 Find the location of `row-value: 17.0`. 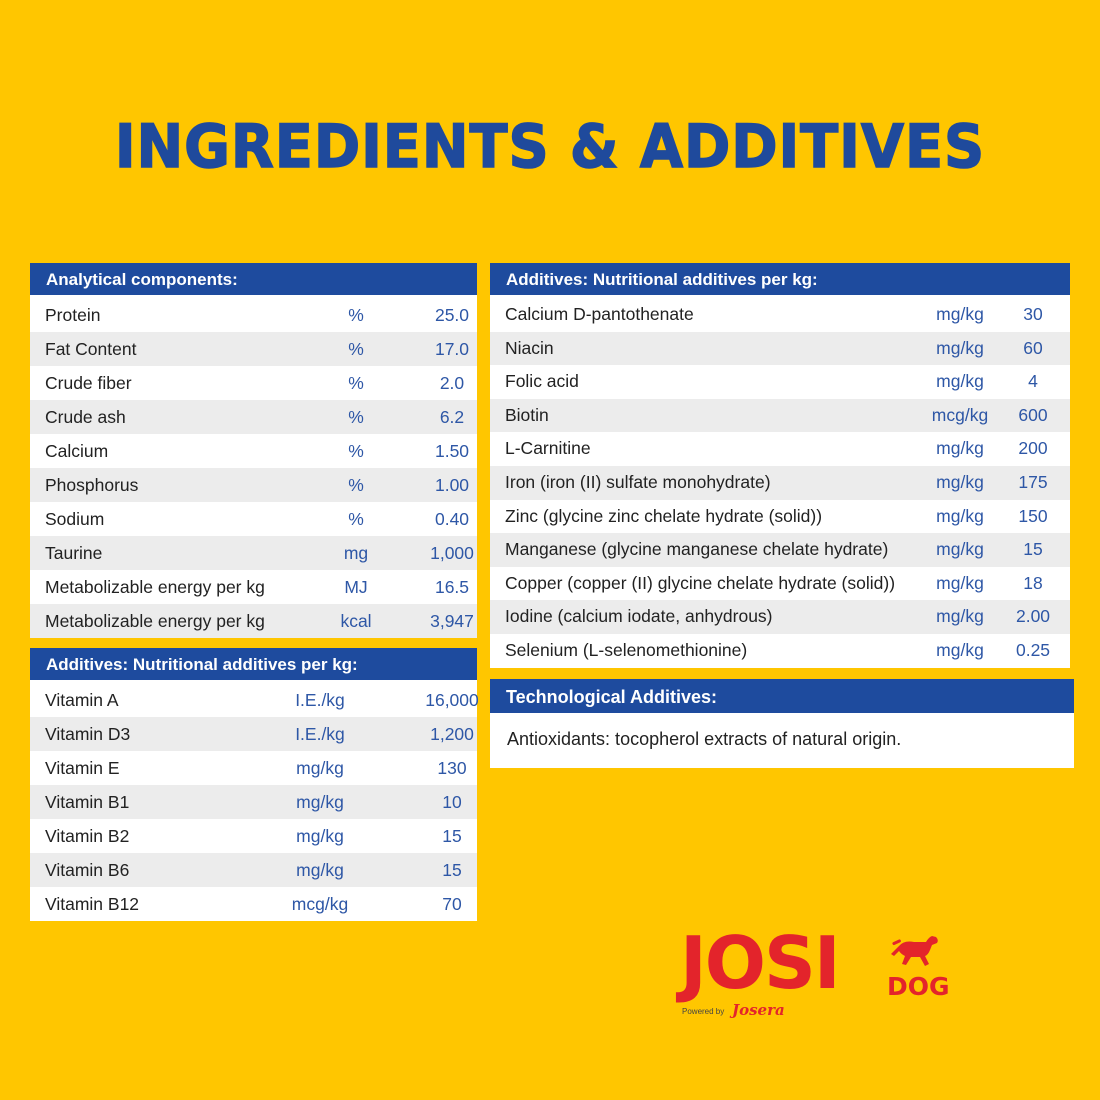

row-value: 17.0 is located at coordinates (452, 349).